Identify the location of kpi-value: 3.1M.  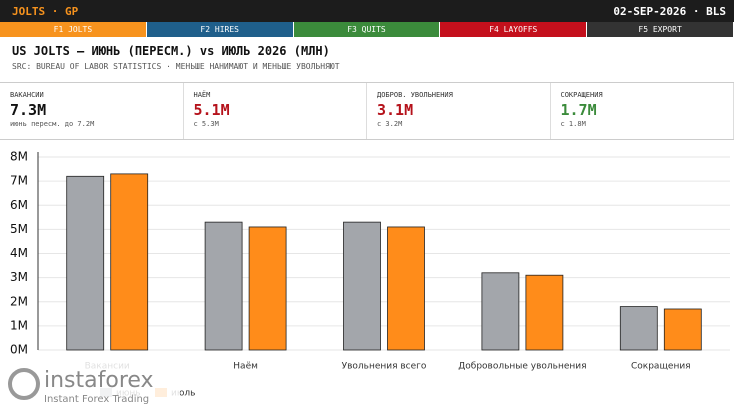
(395, 110).